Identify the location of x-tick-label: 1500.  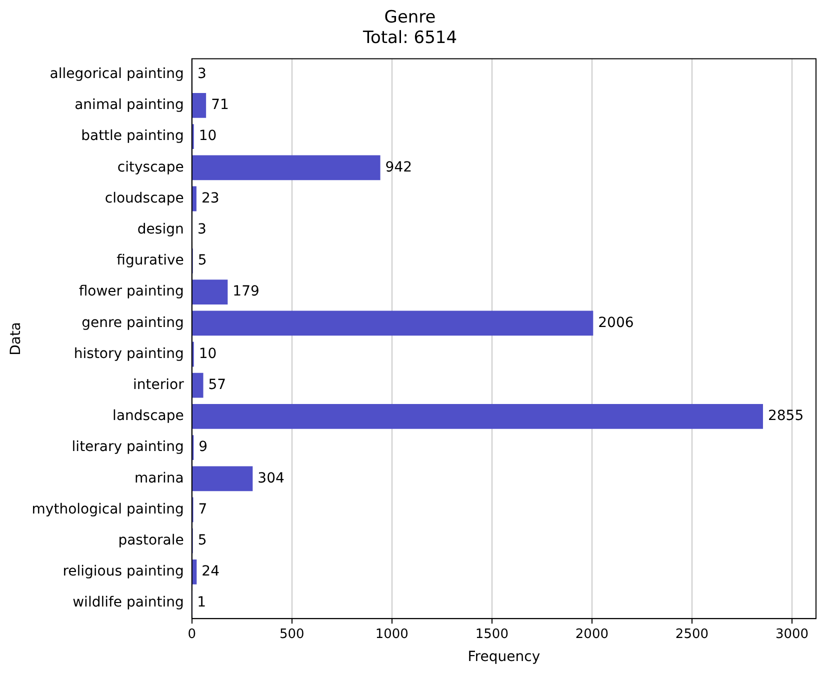
(491, 634).